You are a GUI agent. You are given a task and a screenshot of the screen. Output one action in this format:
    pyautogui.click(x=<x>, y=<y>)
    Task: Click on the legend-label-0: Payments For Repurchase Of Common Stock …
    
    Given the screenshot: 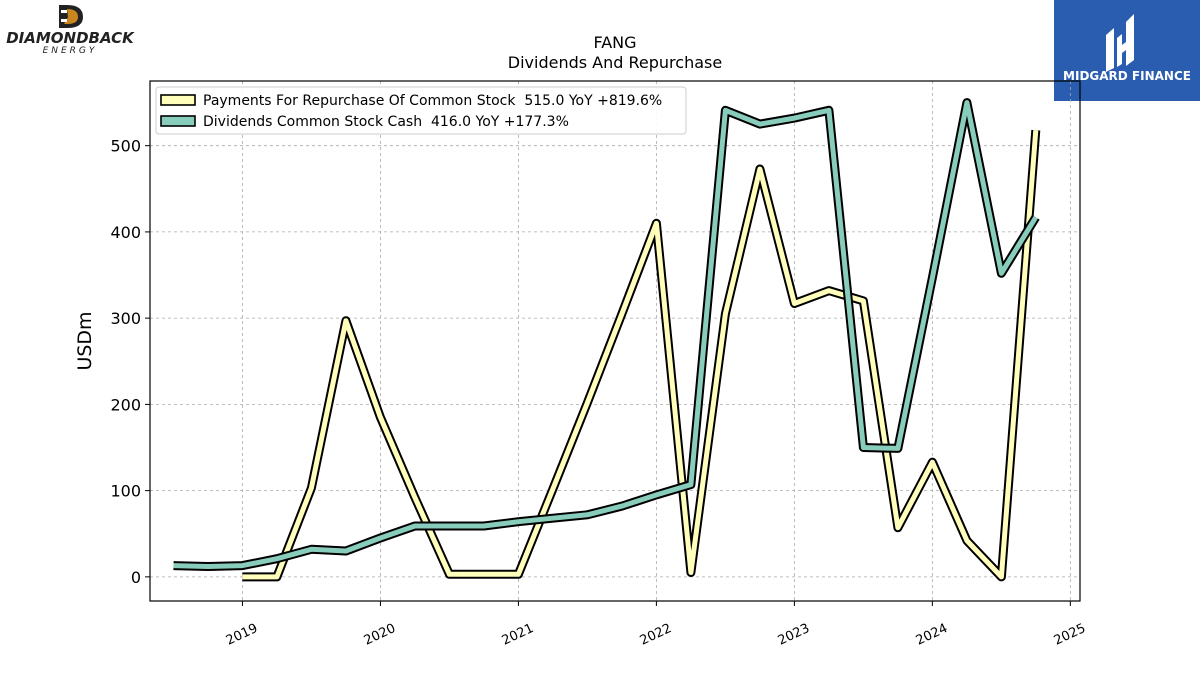 What is the action you would take?
    pyautogui.click(x=432, y=101)
    